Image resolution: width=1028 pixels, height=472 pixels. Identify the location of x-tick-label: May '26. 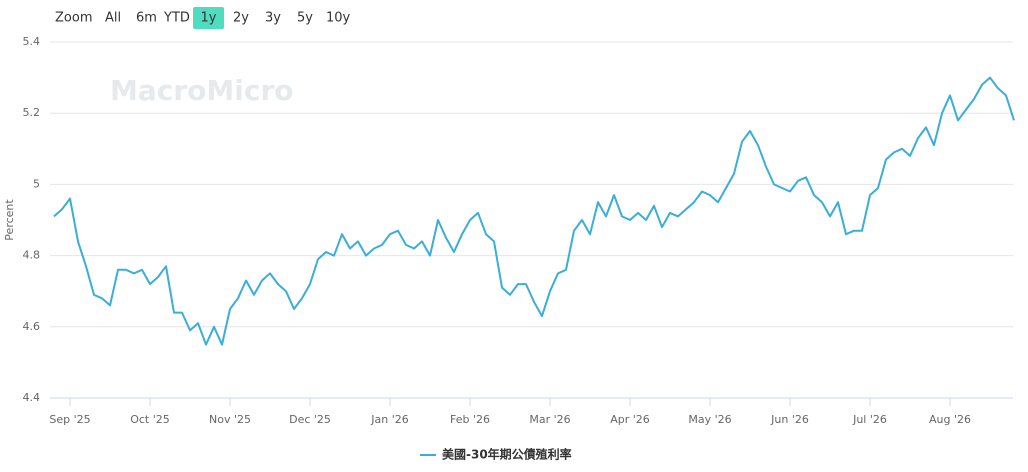
(709, 419).